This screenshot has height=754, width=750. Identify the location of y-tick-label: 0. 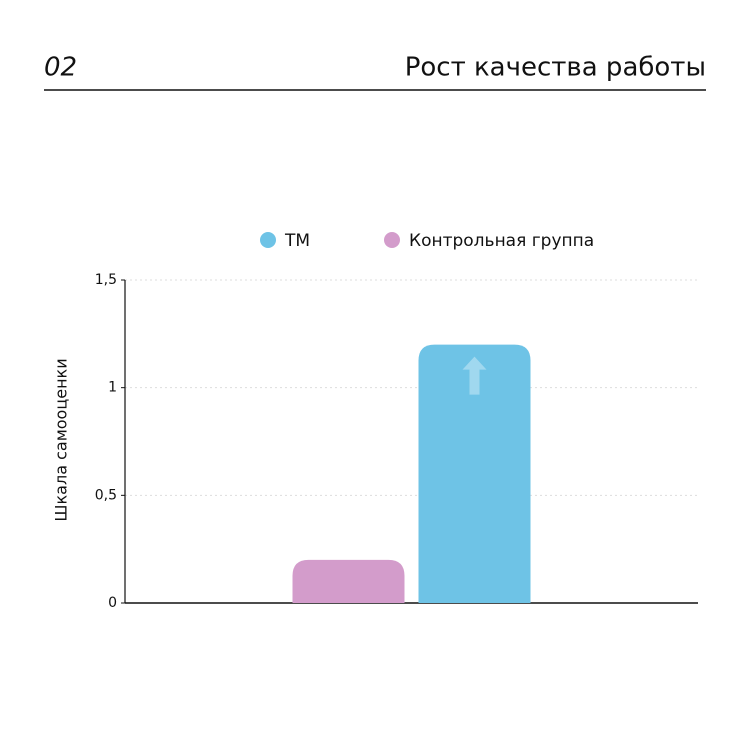
(112, 603).